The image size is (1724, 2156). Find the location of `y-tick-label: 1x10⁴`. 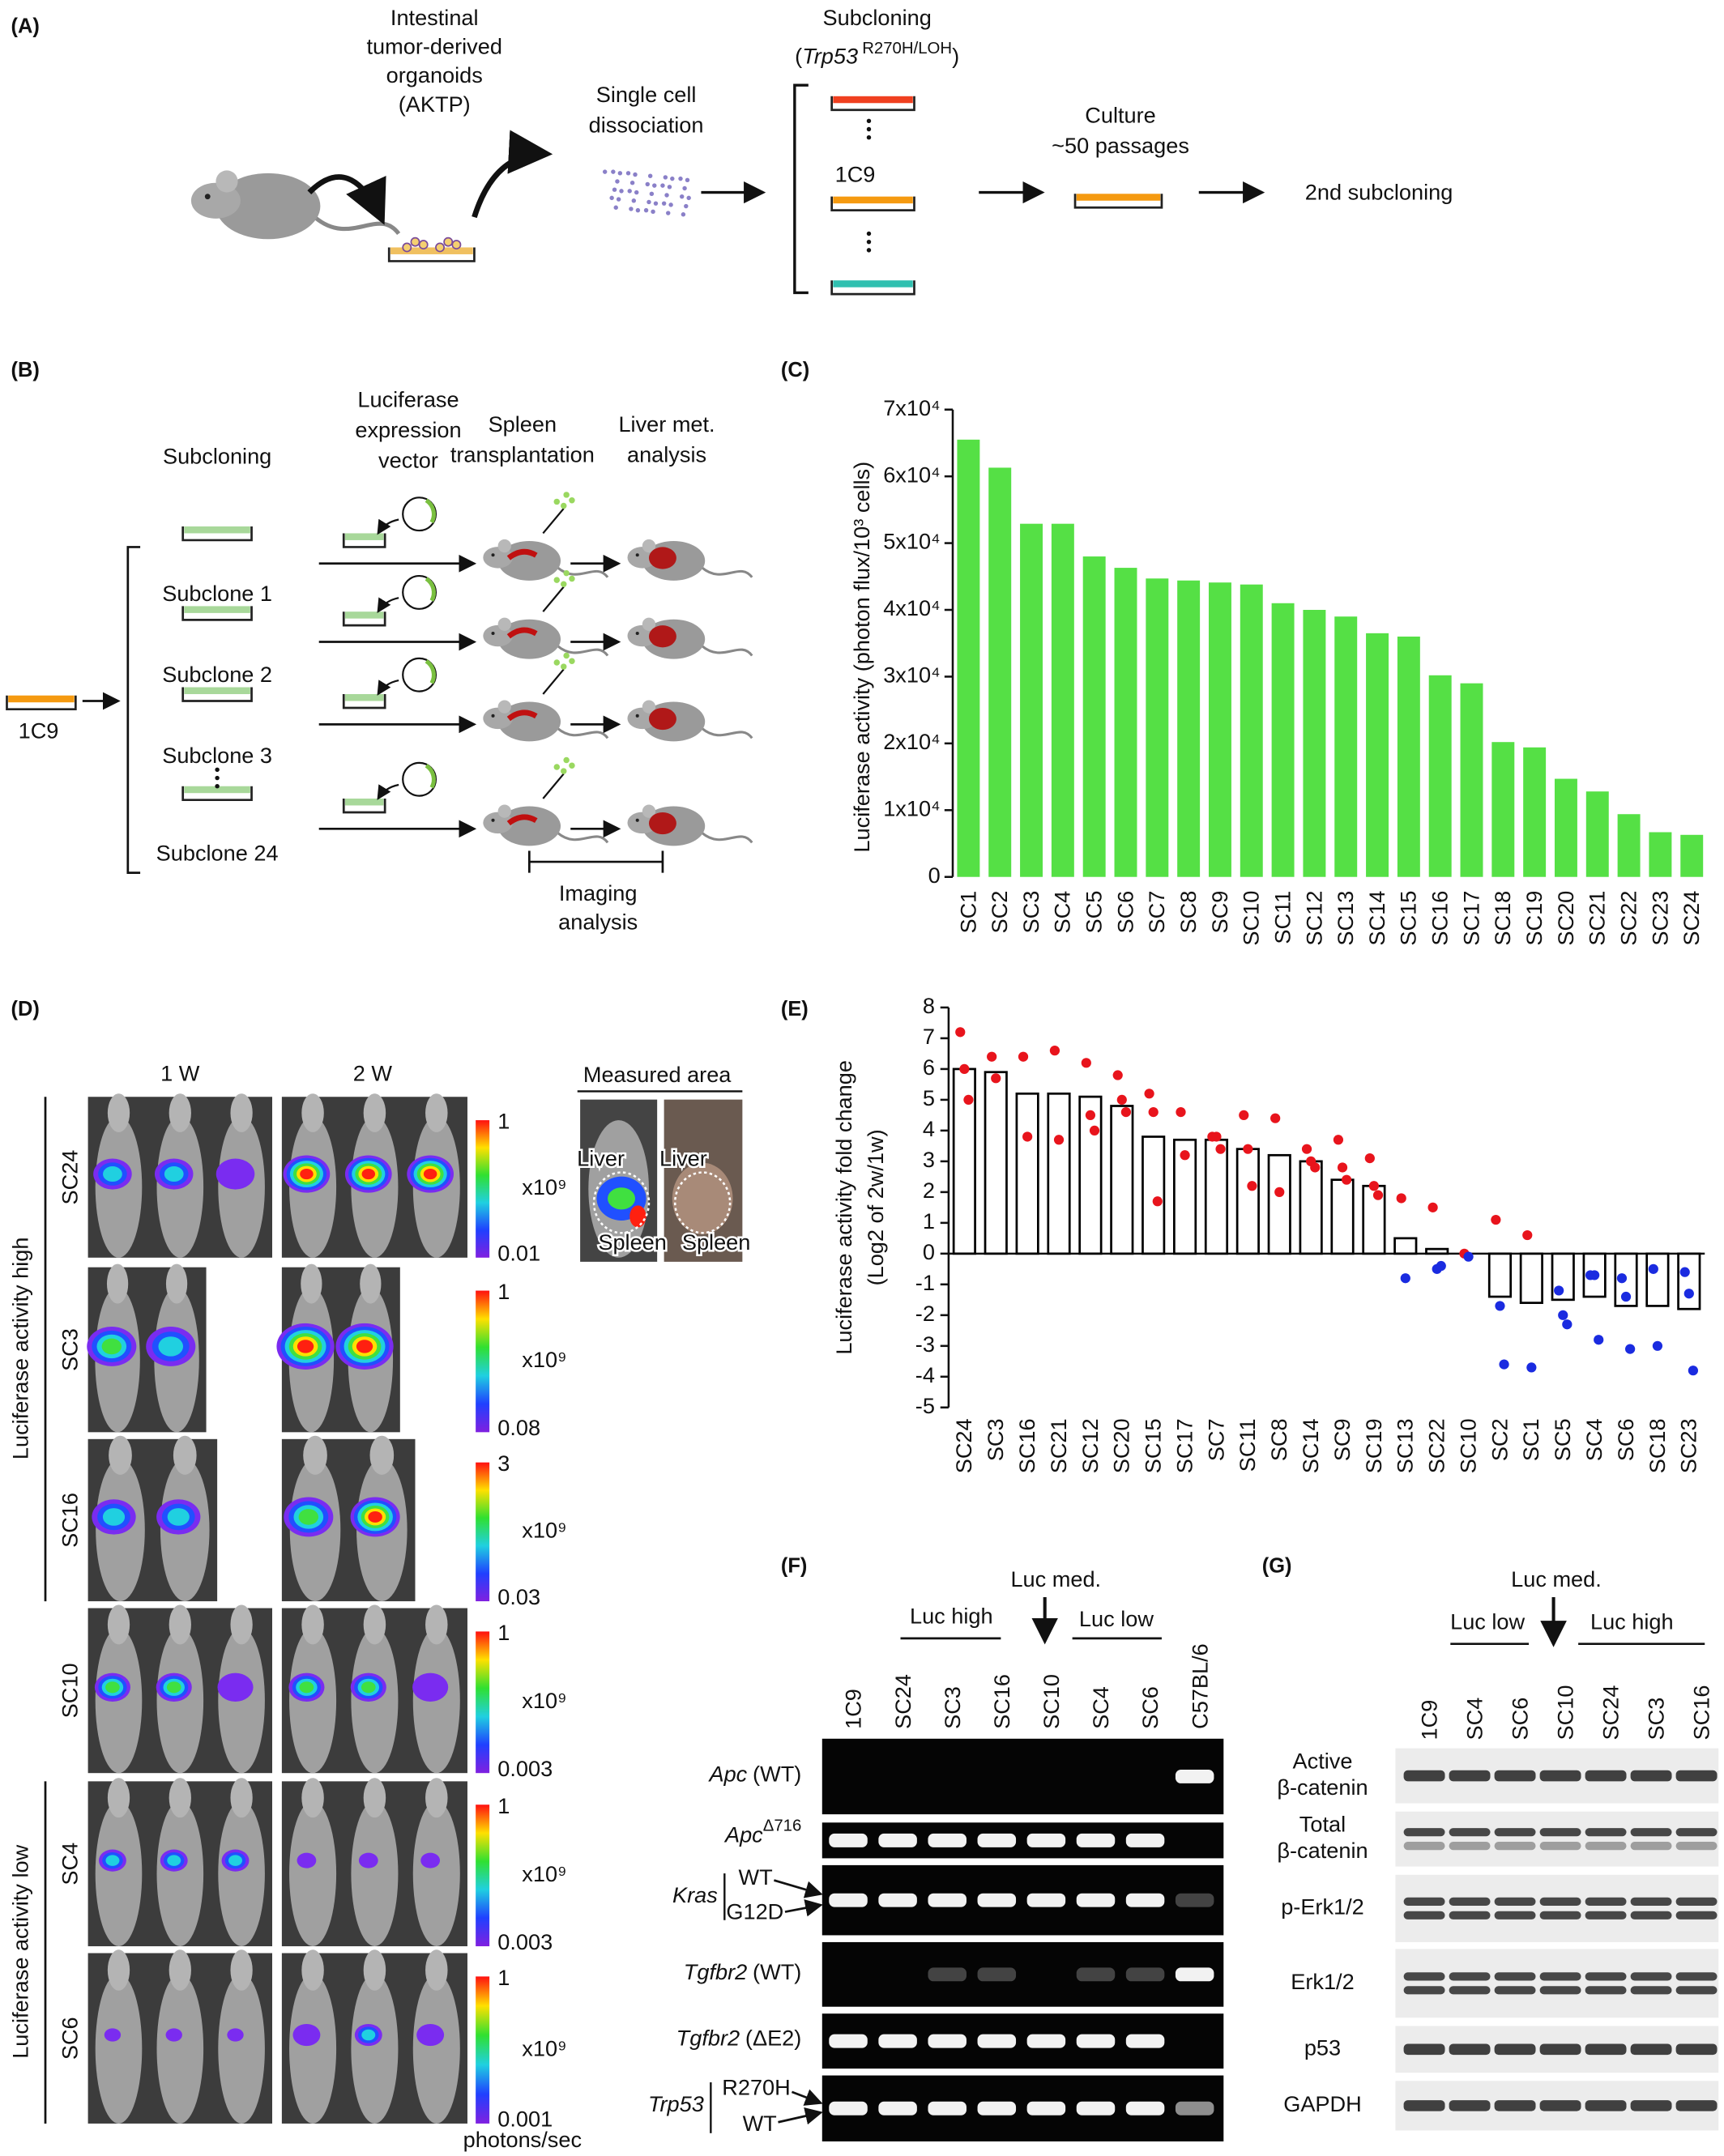

y-tick-label: 1x10⁴ is located at coordinates (912, 807).